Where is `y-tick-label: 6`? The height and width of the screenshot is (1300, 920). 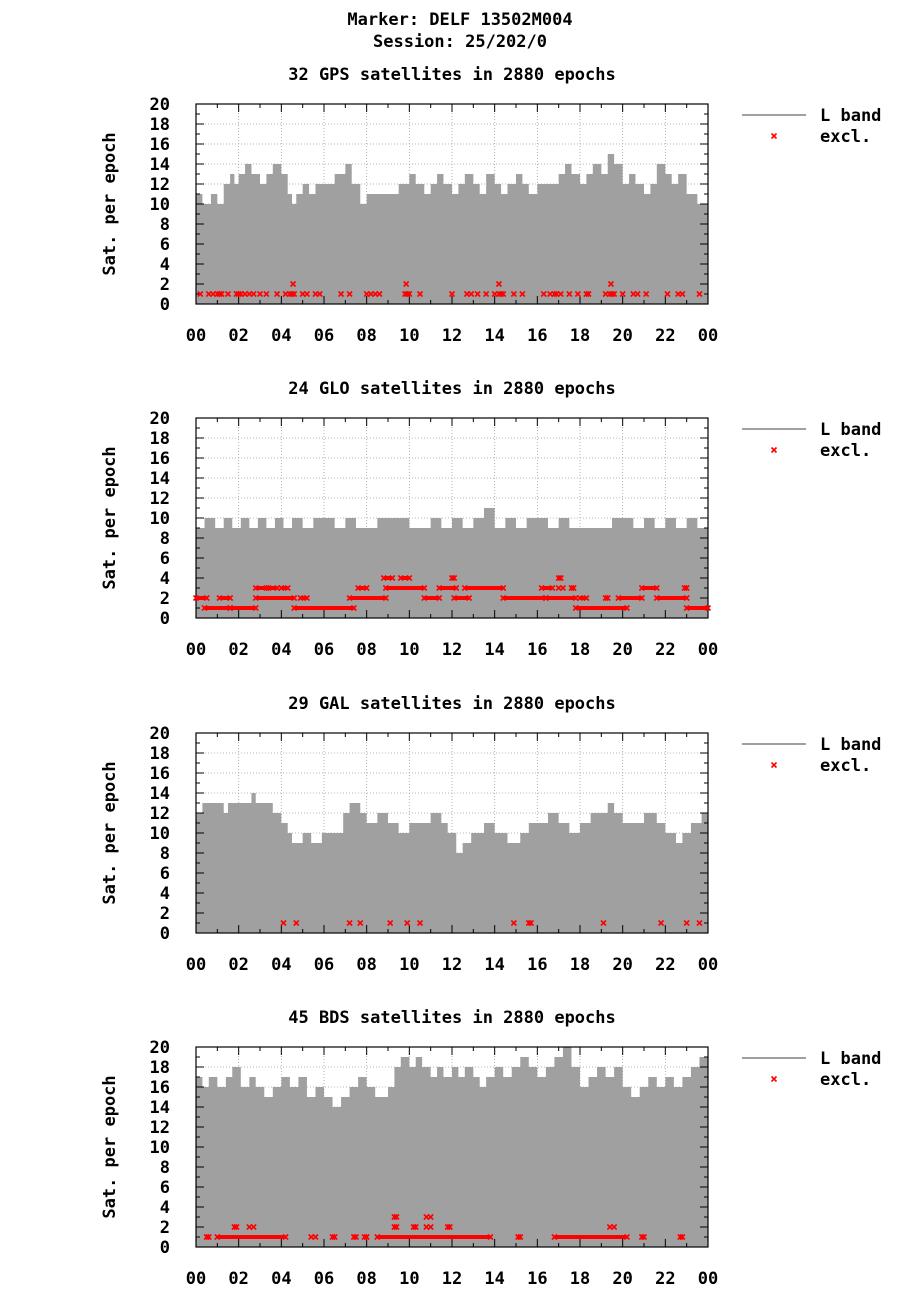
y-tick-label: 6 is located at coordinates (165, 559).